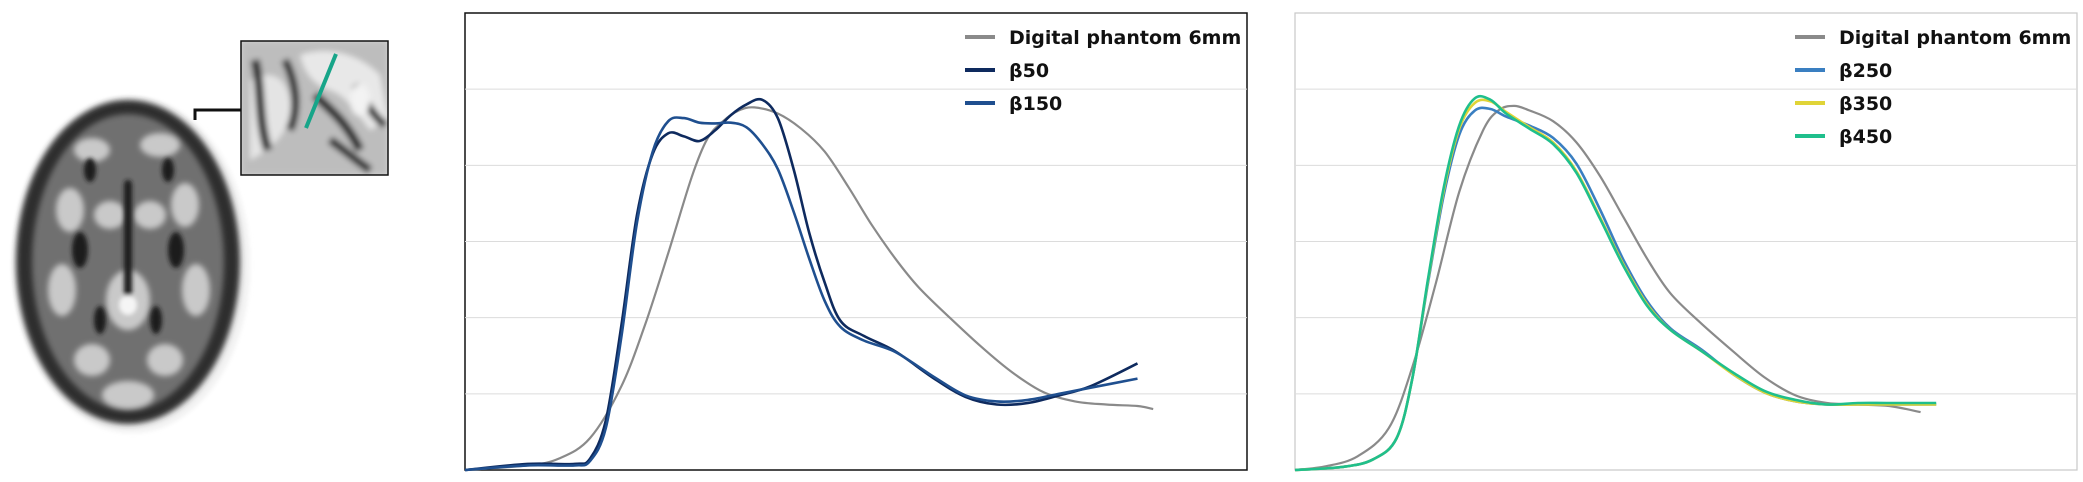  What do you see at coordinates (1035, 104) in the screenshot?
I see `chart-left-legend-label-2: β150` at bounding box center [1035, 104].